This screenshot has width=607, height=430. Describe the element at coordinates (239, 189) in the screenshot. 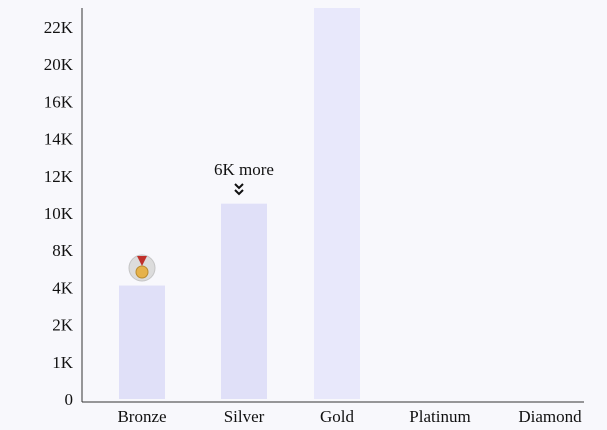

I see `double-chevron-down-icon` at that location.